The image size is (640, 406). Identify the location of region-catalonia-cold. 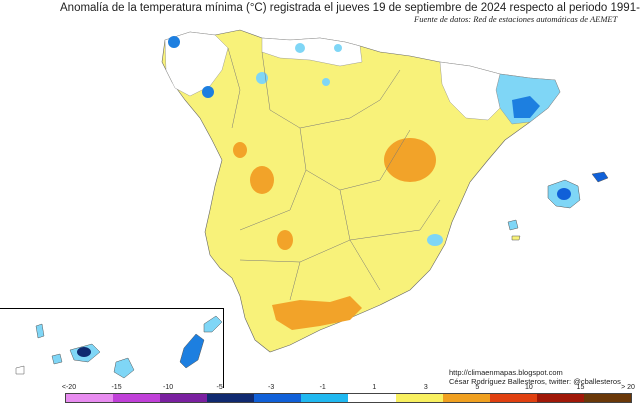
(526, 107).